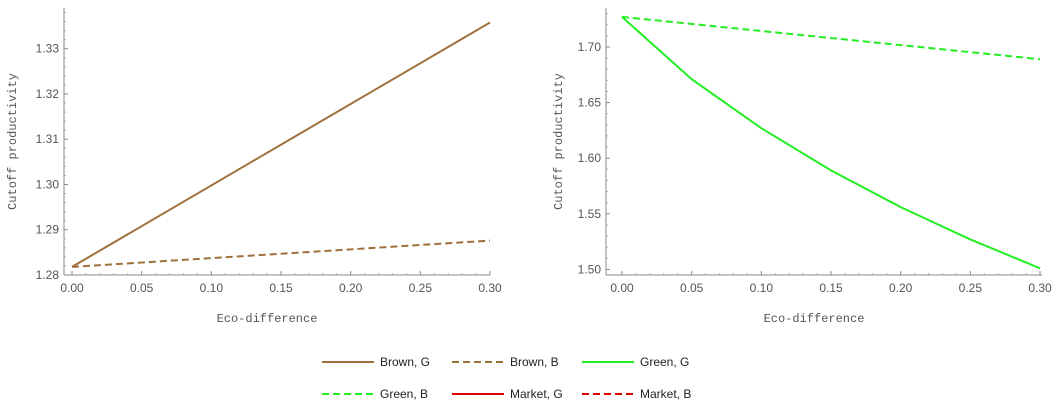 The width and height of the screenshot is (1059, 410). I want to click on y-tick-label: 1.32, so click(48, 94).